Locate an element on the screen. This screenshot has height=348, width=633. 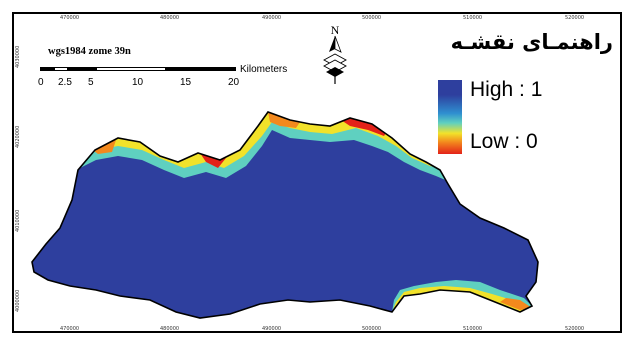
legend-high-label: High : 1 is located at coordinates (506, 89).